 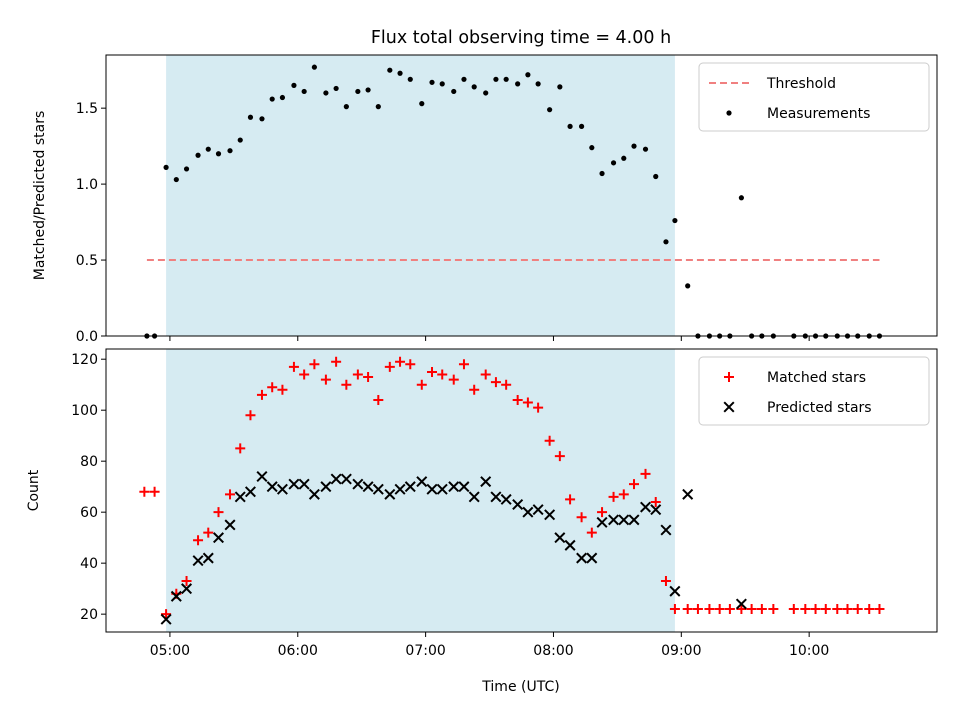 I want to click on chart-title: Flux total observing time = 4.00 h, so click(x=521, y=38).